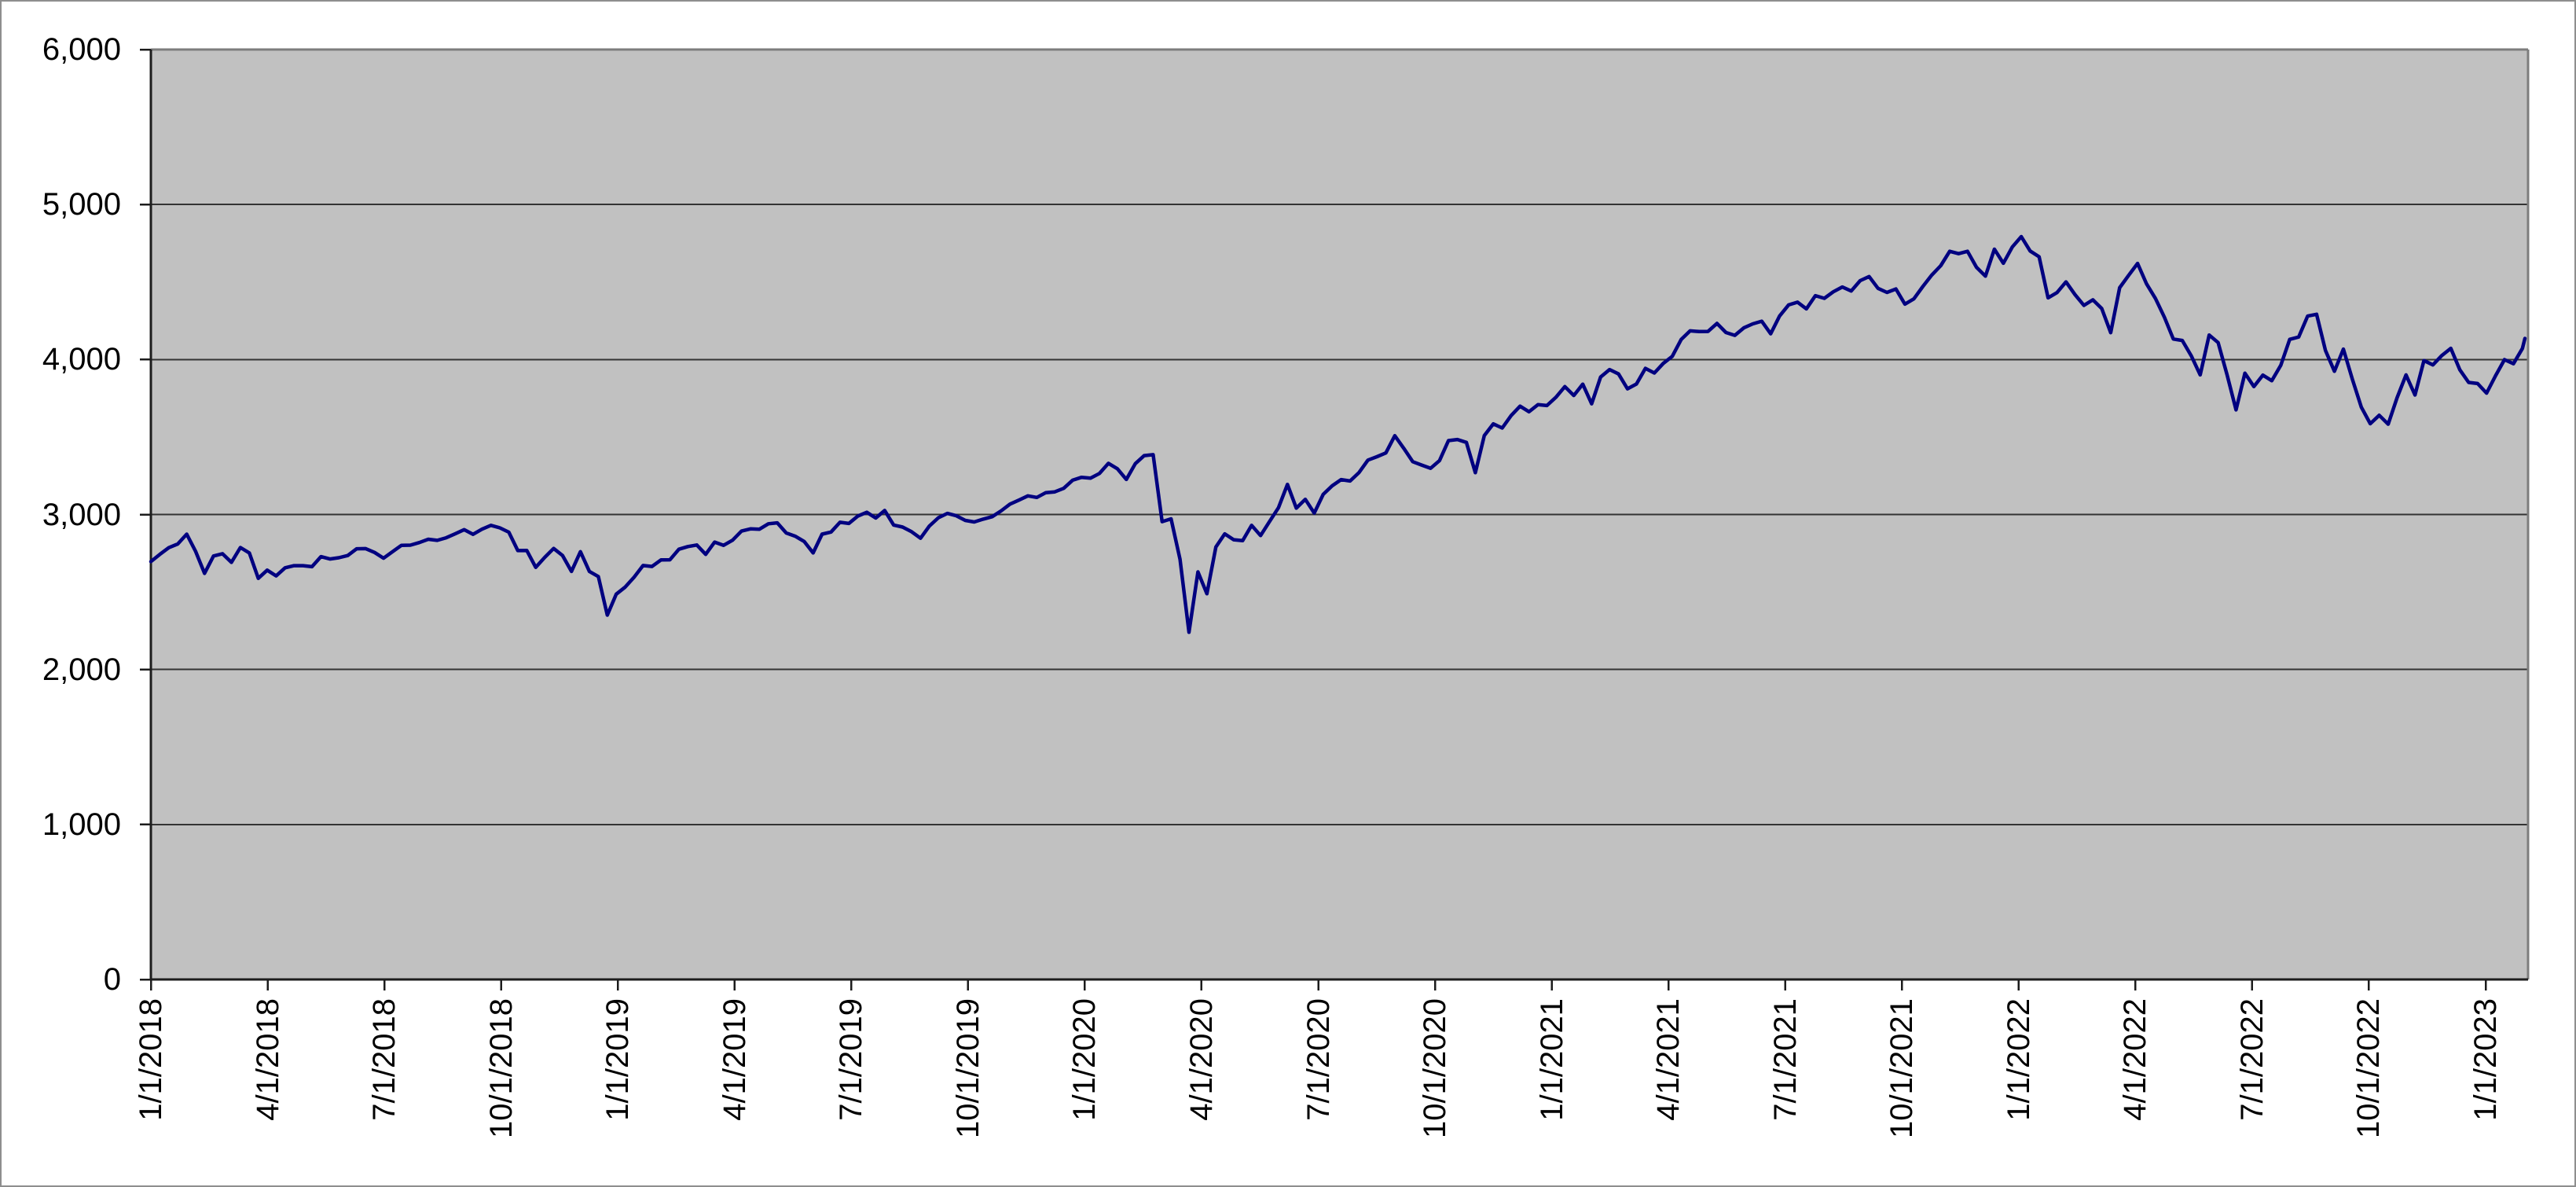 This screenshot has width=2576, height=1187. What do you see at coordinates (2369, 1068) in the screenshot?
I see `x-axis-label: 10/1/2022` at bounding box center [2369, 1068].